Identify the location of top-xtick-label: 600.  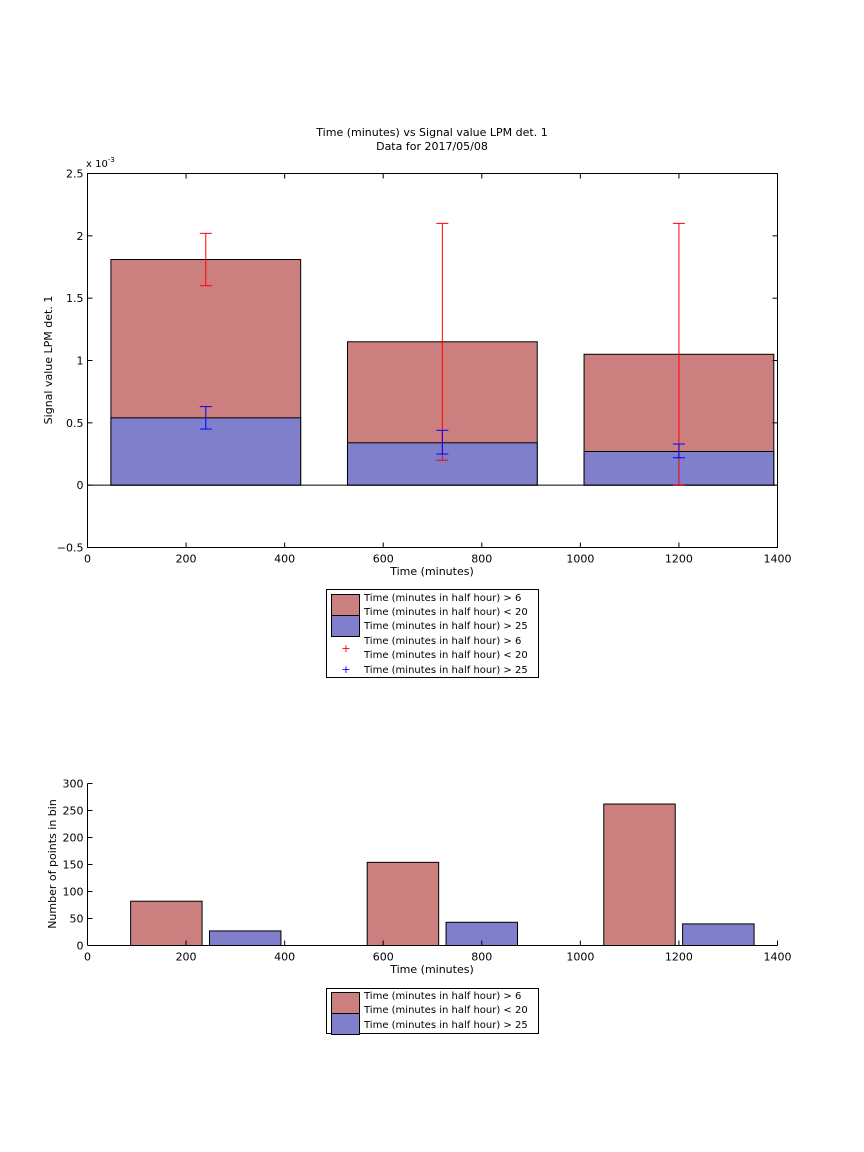
(383, 559).